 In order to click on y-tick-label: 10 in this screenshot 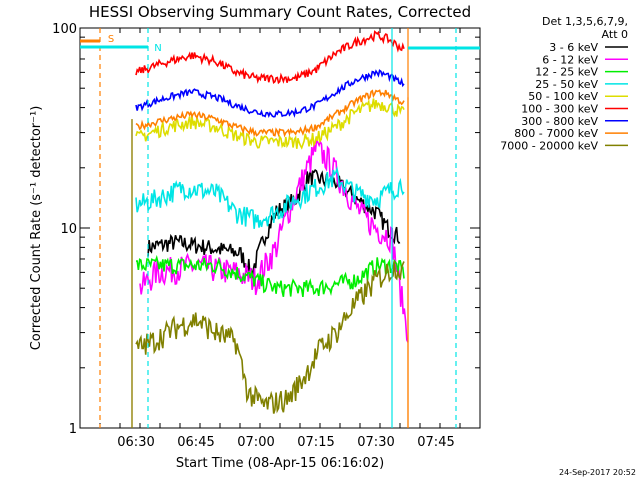, I will do `click(68, 229)`.